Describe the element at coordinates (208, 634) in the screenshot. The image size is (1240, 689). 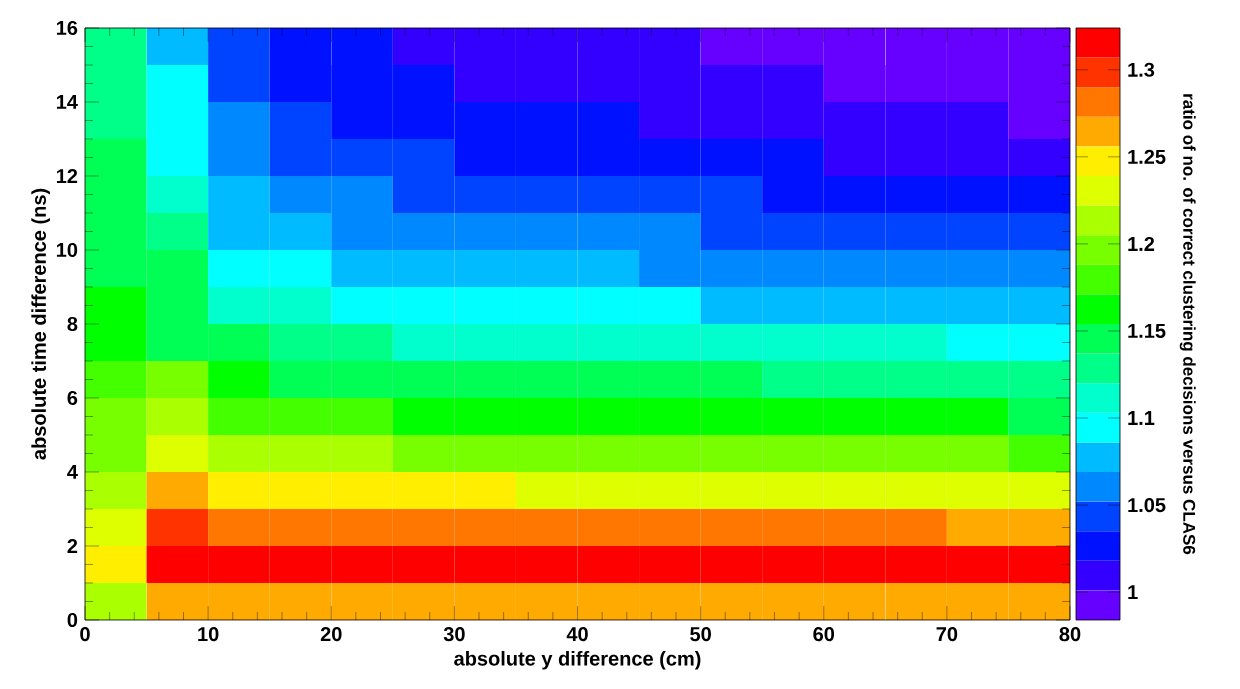
I see `x-tick-label: 10` at that location.